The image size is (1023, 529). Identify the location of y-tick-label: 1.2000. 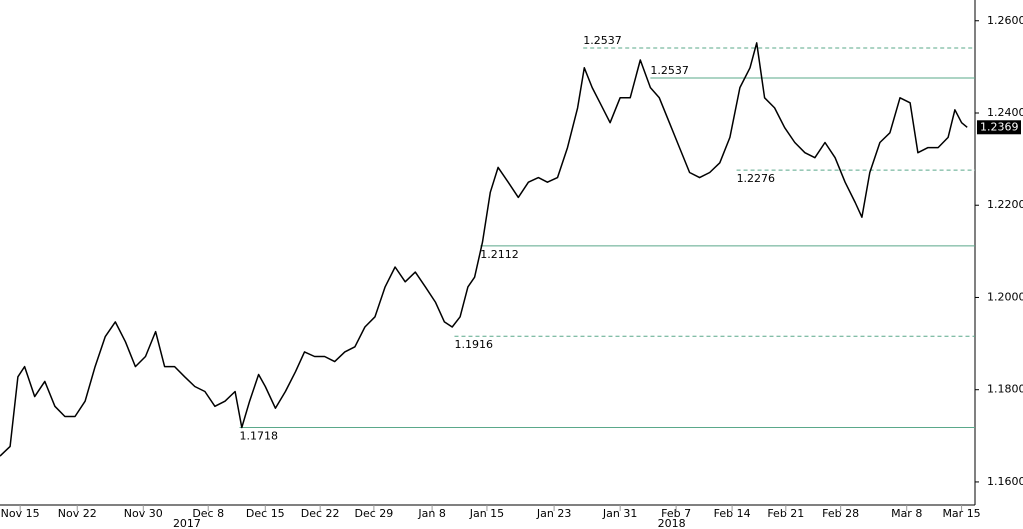
(1005, 296).